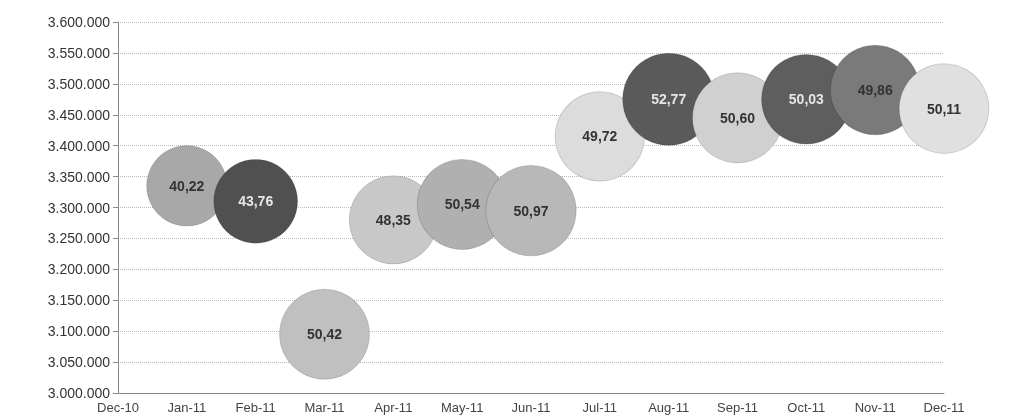  I want to click on data-label: 50,03, so click(806, 99).